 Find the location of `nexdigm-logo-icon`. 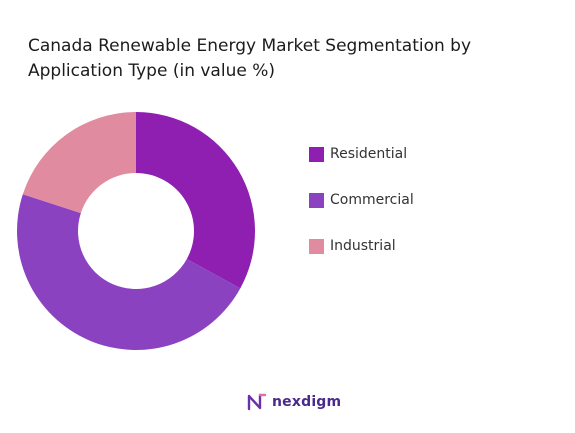

nexdigm-logo-icon is located at coordinates (257, 402).